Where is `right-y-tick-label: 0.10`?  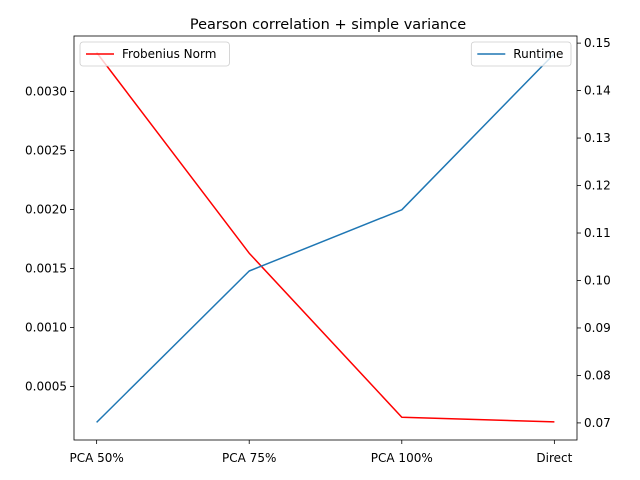
right-y-tick-label: 0.10 is located at coordinates (597, 280).